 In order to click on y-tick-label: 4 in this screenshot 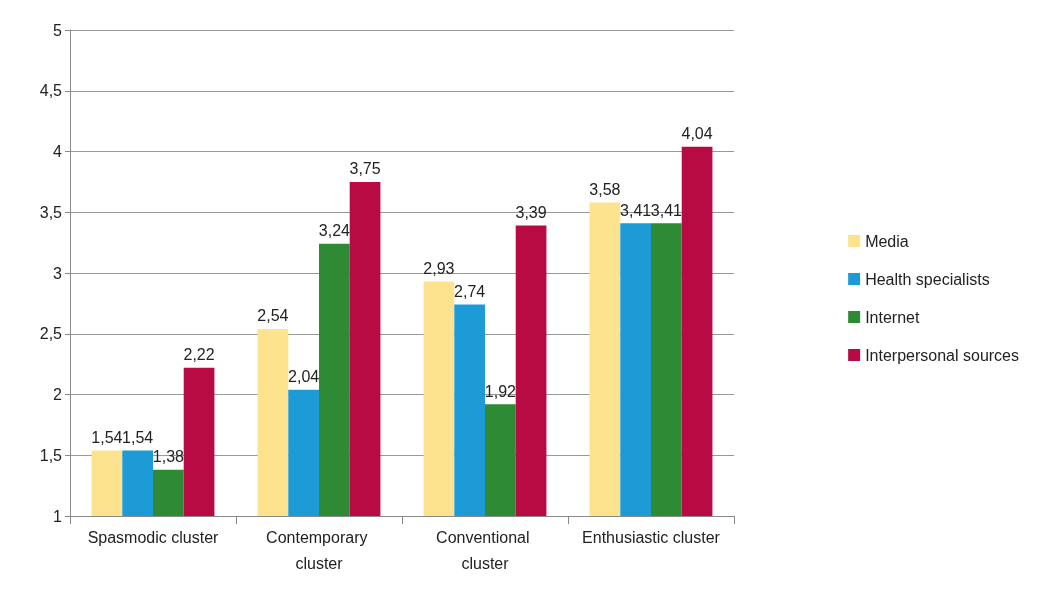, I will do `click(58, 151)`.